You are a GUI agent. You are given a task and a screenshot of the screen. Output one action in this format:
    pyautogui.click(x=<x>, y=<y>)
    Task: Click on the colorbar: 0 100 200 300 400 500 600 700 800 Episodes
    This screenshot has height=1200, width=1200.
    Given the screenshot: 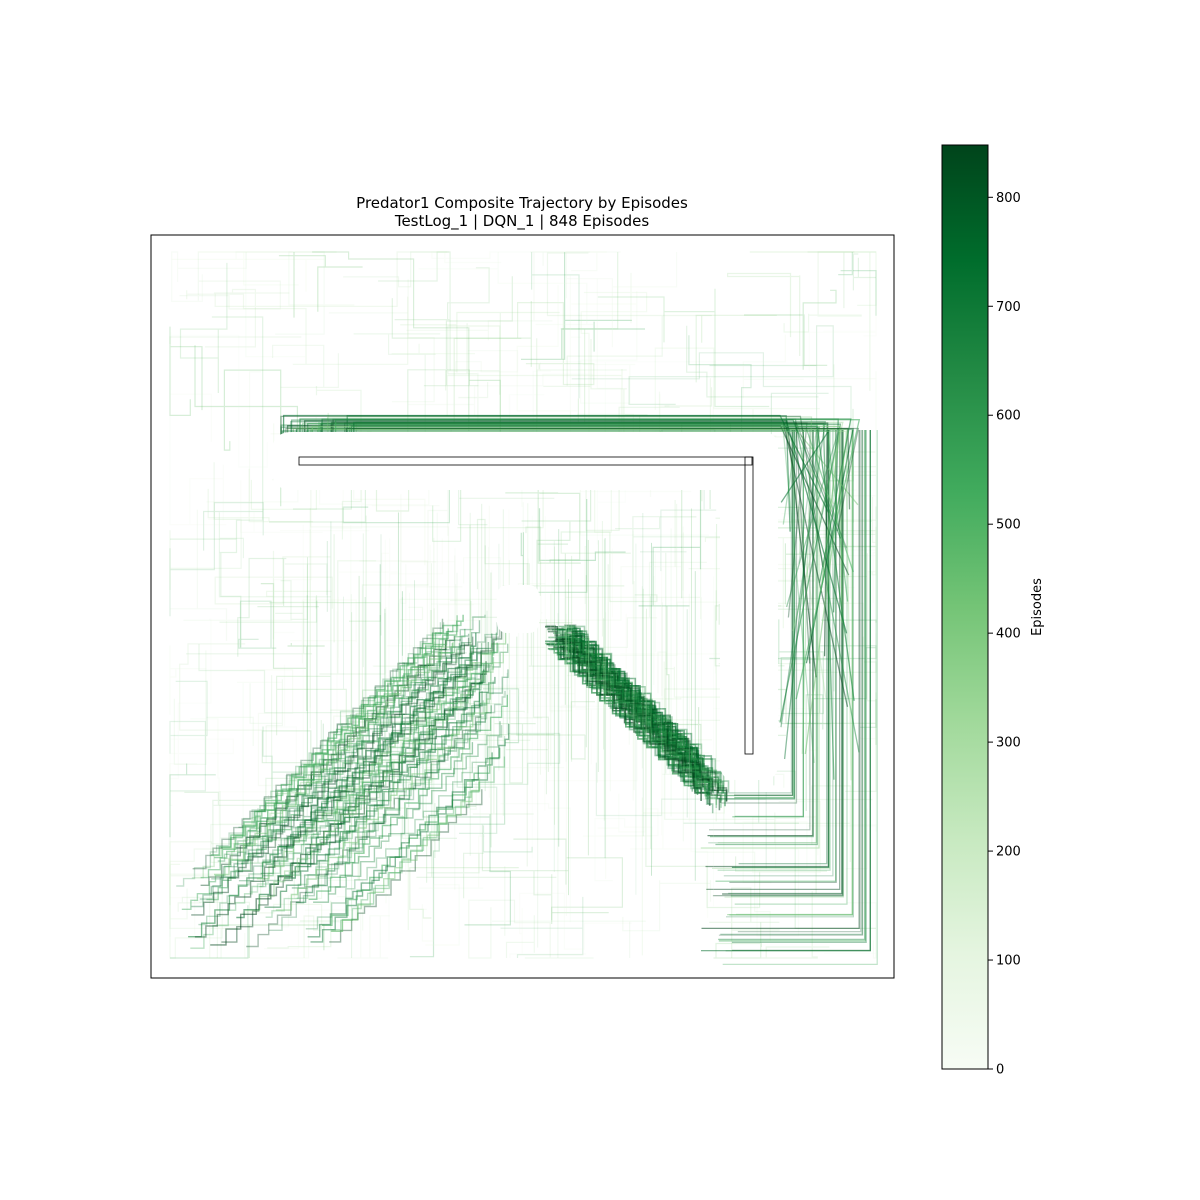 What is the action you would take?
    pyautogui.click(x=993, y=611)
    